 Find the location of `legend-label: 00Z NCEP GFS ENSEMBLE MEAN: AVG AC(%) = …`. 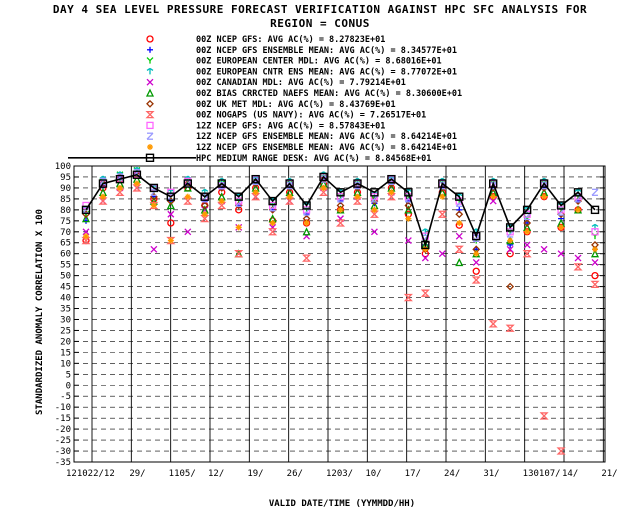

legend-label: 00Z NCEP GFS ENSEMBLE MEAN: AVG AC(%) = … is located at coordinates (326, 51).